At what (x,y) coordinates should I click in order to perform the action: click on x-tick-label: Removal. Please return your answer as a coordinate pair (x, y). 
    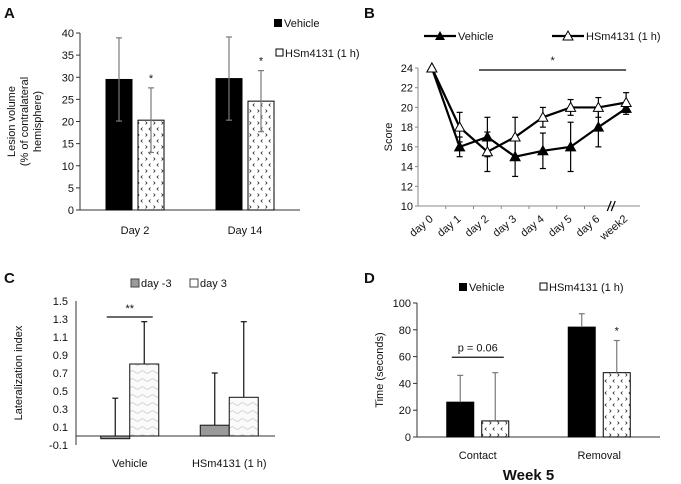
    Looking at the image, I should click on (599, 456).